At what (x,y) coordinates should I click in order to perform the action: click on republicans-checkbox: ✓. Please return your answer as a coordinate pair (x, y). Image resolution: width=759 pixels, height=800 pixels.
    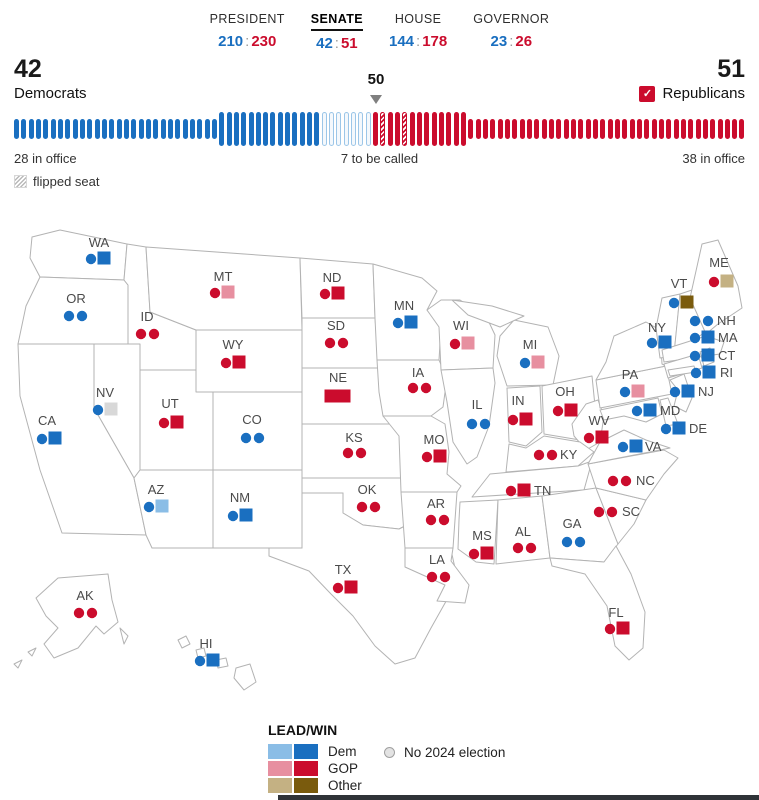
    Looking at the image, I should click on (647, 93).